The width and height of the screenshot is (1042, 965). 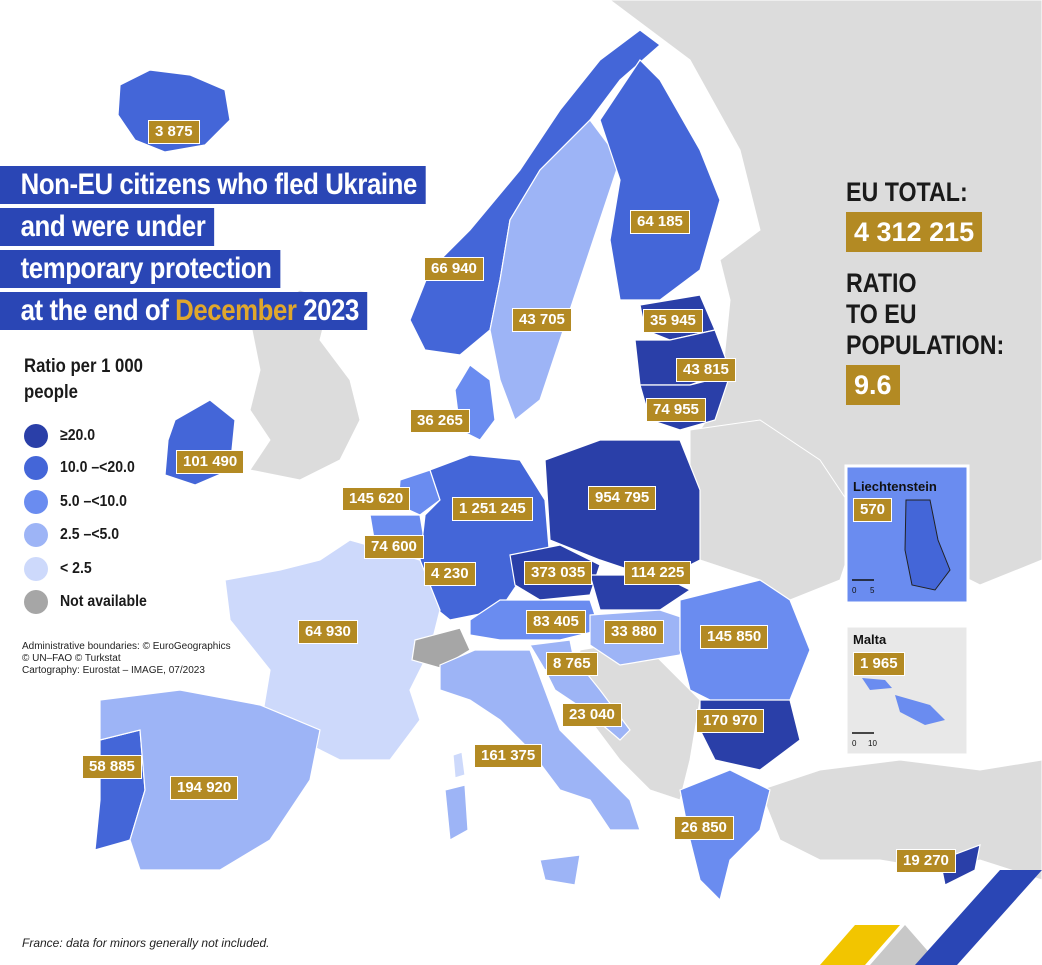 I want to click on legend-label: 2.5 –<5.0, so click(x=90, y=534).